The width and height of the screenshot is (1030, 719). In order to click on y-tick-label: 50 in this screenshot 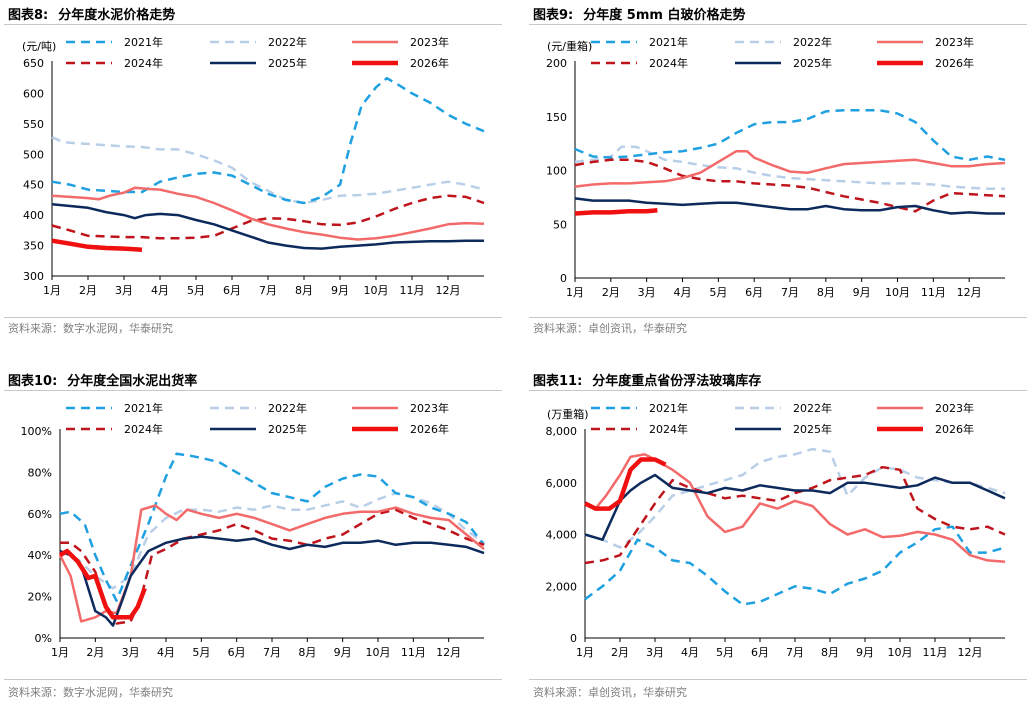, I will do `click(560, 224)`.